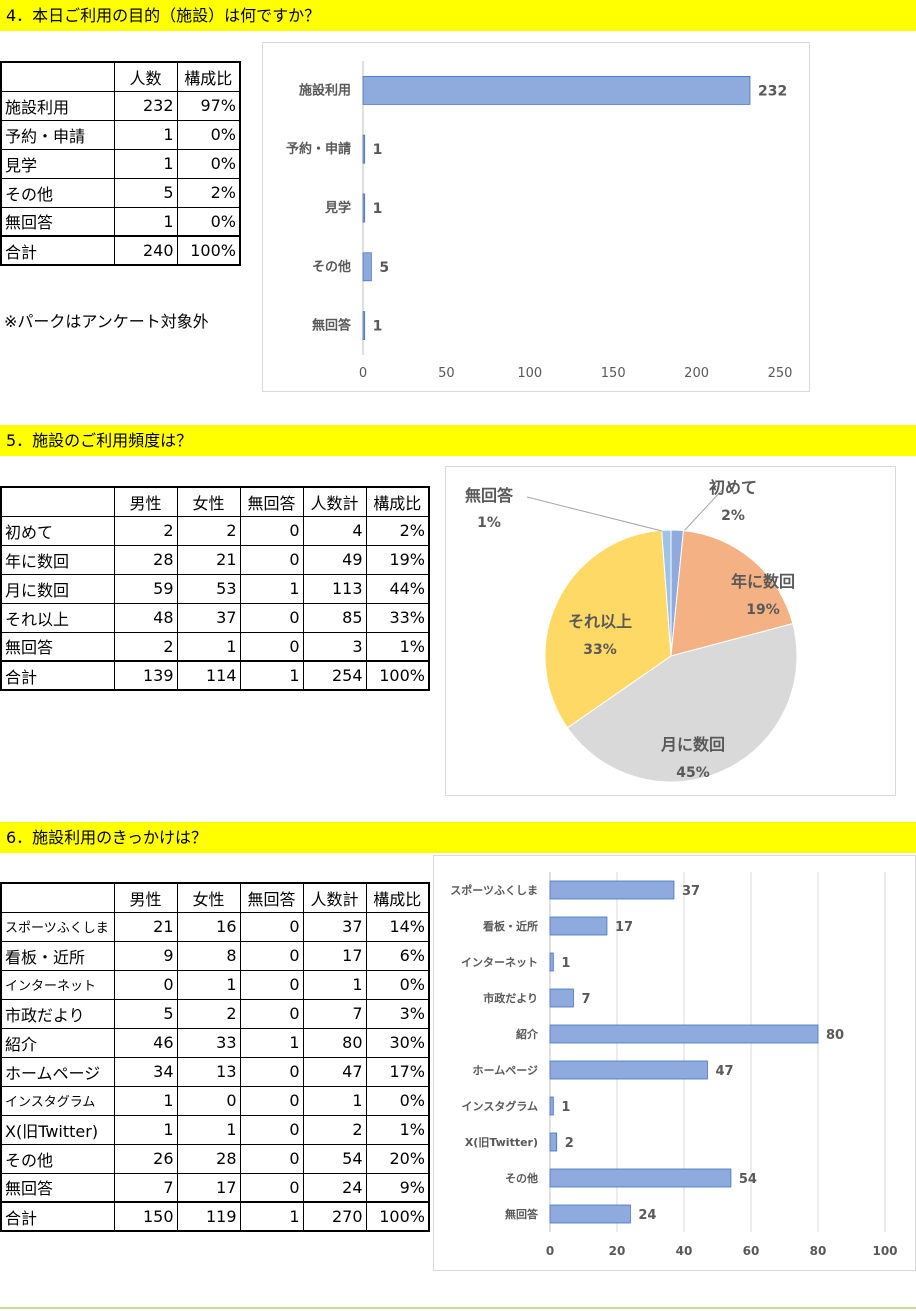  What do you see at coordinates (145, 1042) in the screenshot?
I see `cell-value: 46` at bounding box center [145, 1042].